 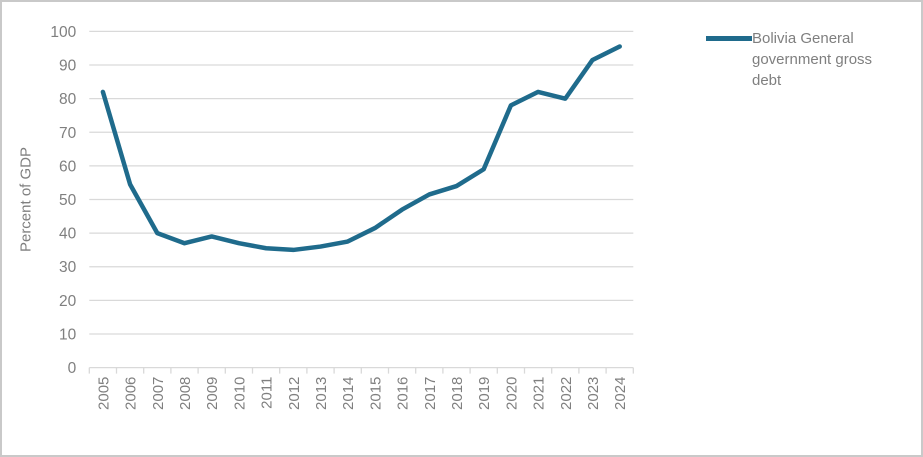 What do you see at coordinates (68, 66) in the screenshot?
I see `y-axis-tick-label: 90` at bounding box center [68, 66].